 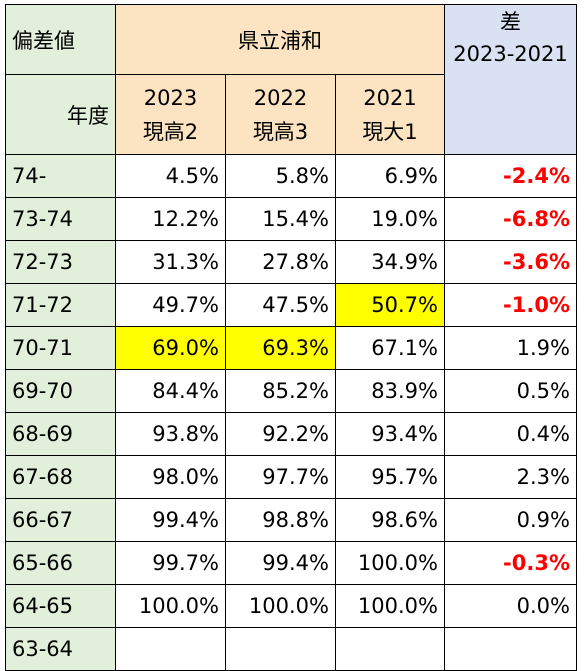 What do you see at coordinates (60, 262) in the screenshot?
I see `range-cell: 72-73` at bounding box center [60, 262].